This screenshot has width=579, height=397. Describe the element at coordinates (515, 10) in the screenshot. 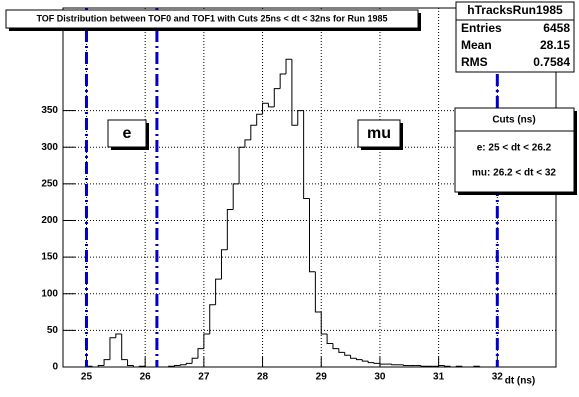

I see `stats-name: hTracksRun1985` at that location.